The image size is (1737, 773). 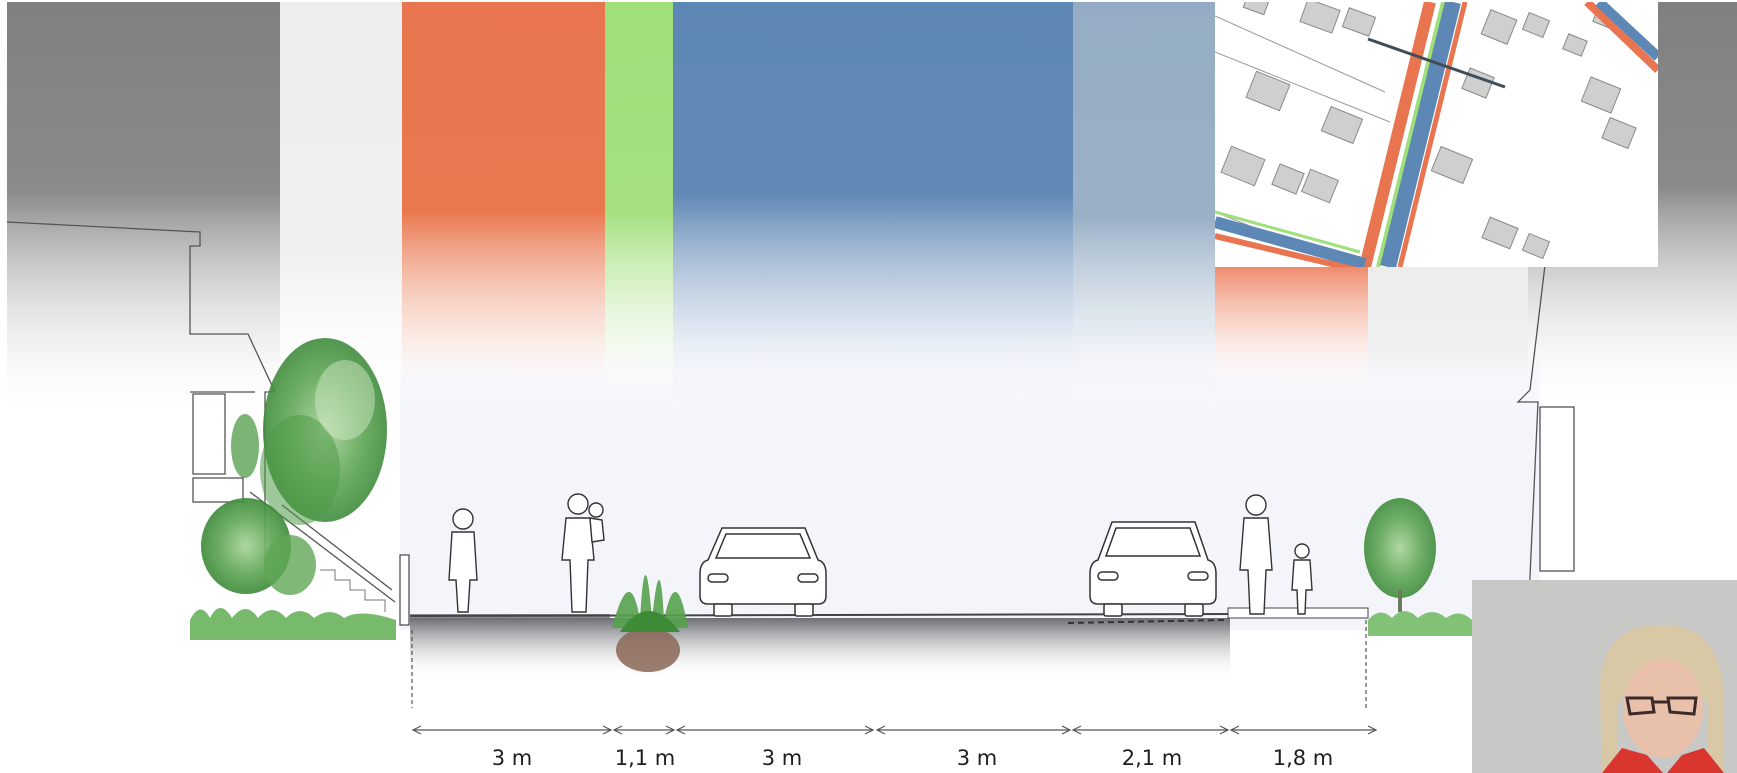 I want to click on grass-left, so click(x=293, y=624).